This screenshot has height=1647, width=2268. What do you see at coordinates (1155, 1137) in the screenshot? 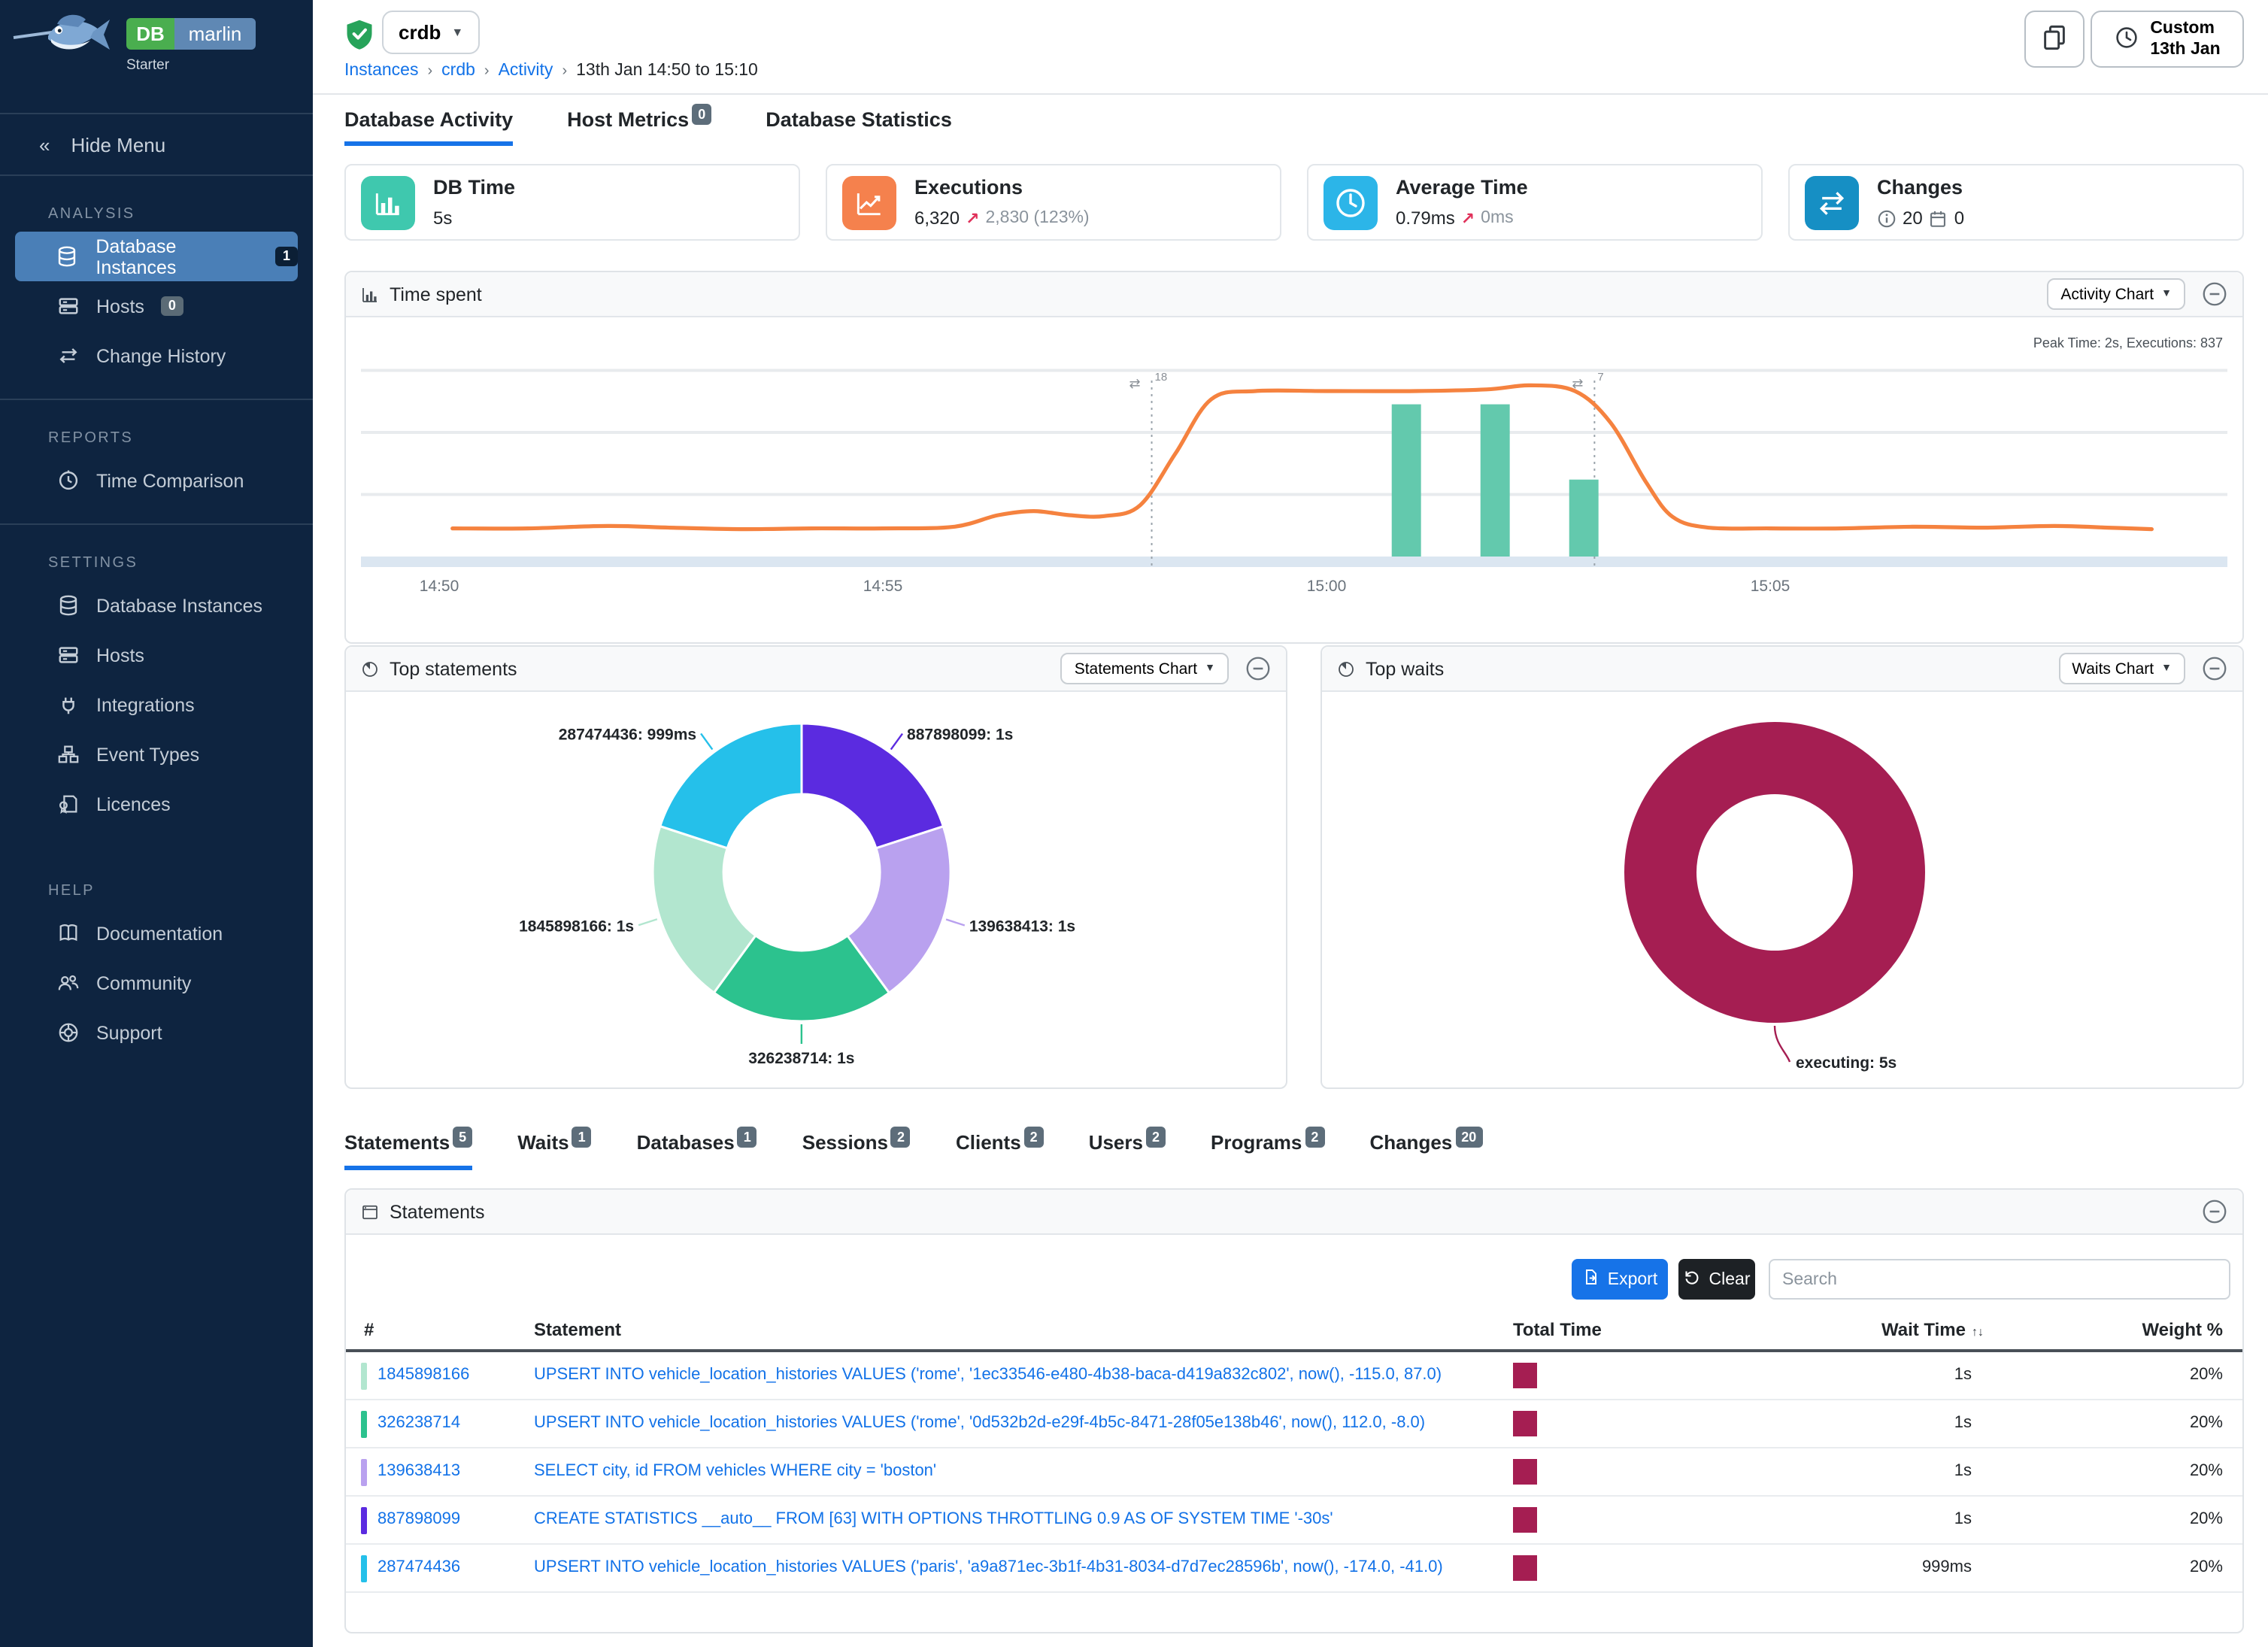
I see `tab-badge: 2` at bounding box center [1155, 1137].